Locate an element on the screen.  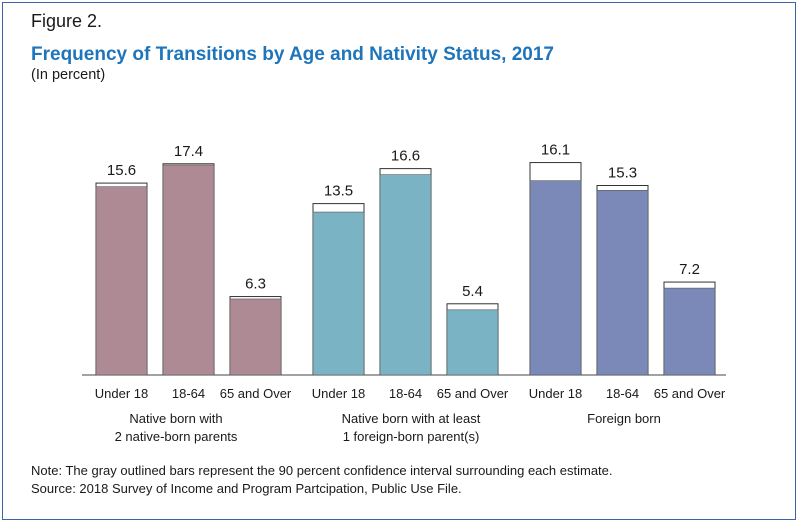
group-label: Native born with at least is located at coordinates (411, 418).